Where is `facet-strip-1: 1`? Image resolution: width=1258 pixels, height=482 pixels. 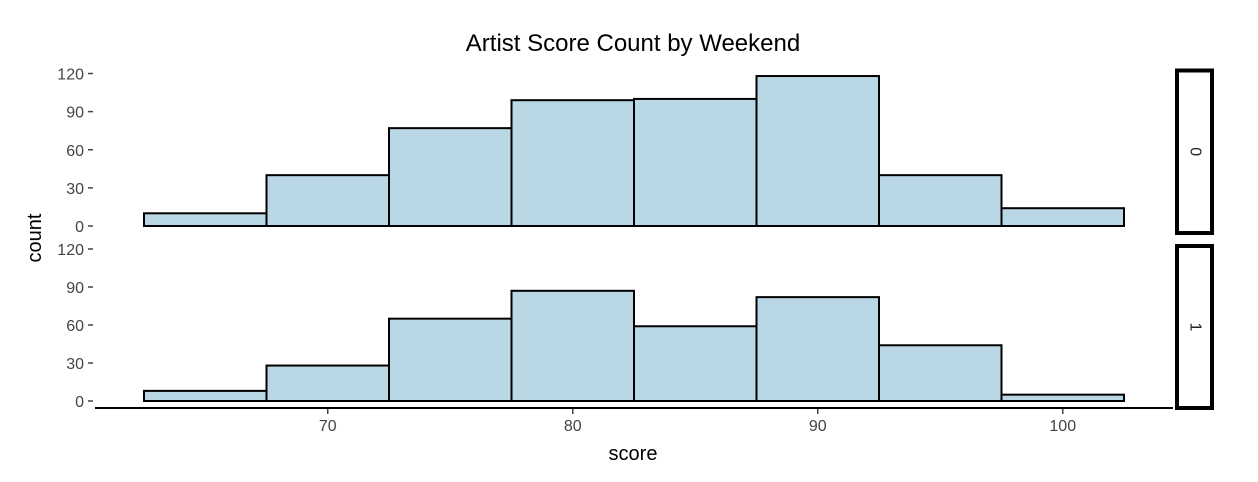 facet-strip-1: 1 is located at coordinates (1194, 327).